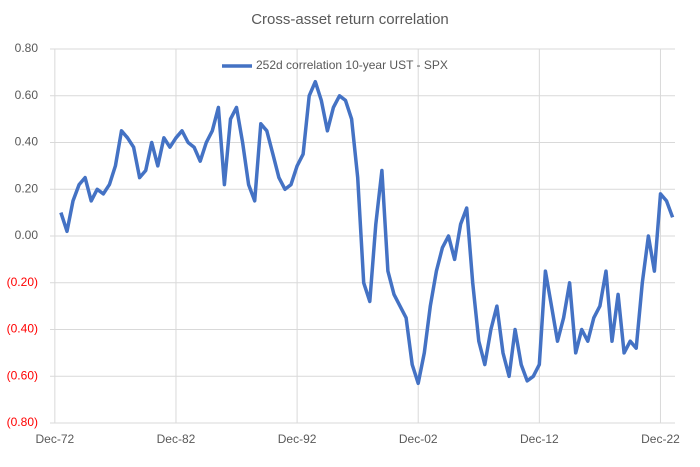 This screenshot has height=467, width=700. I want to click on y-tick-label: (0.80), so click(22, 422).